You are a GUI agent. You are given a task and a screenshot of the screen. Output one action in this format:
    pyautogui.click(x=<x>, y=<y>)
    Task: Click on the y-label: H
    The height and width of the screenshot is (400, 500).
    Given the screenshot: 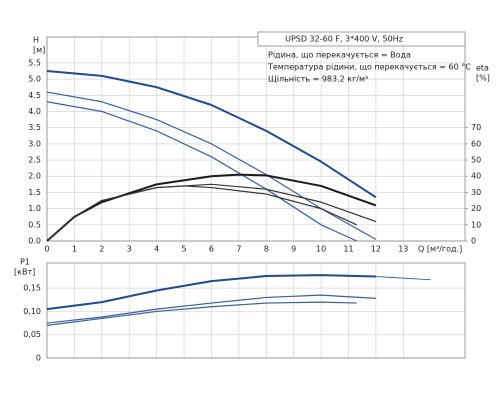 What is the action you would take?
    pyautogui.click(x=36, y=40)
    